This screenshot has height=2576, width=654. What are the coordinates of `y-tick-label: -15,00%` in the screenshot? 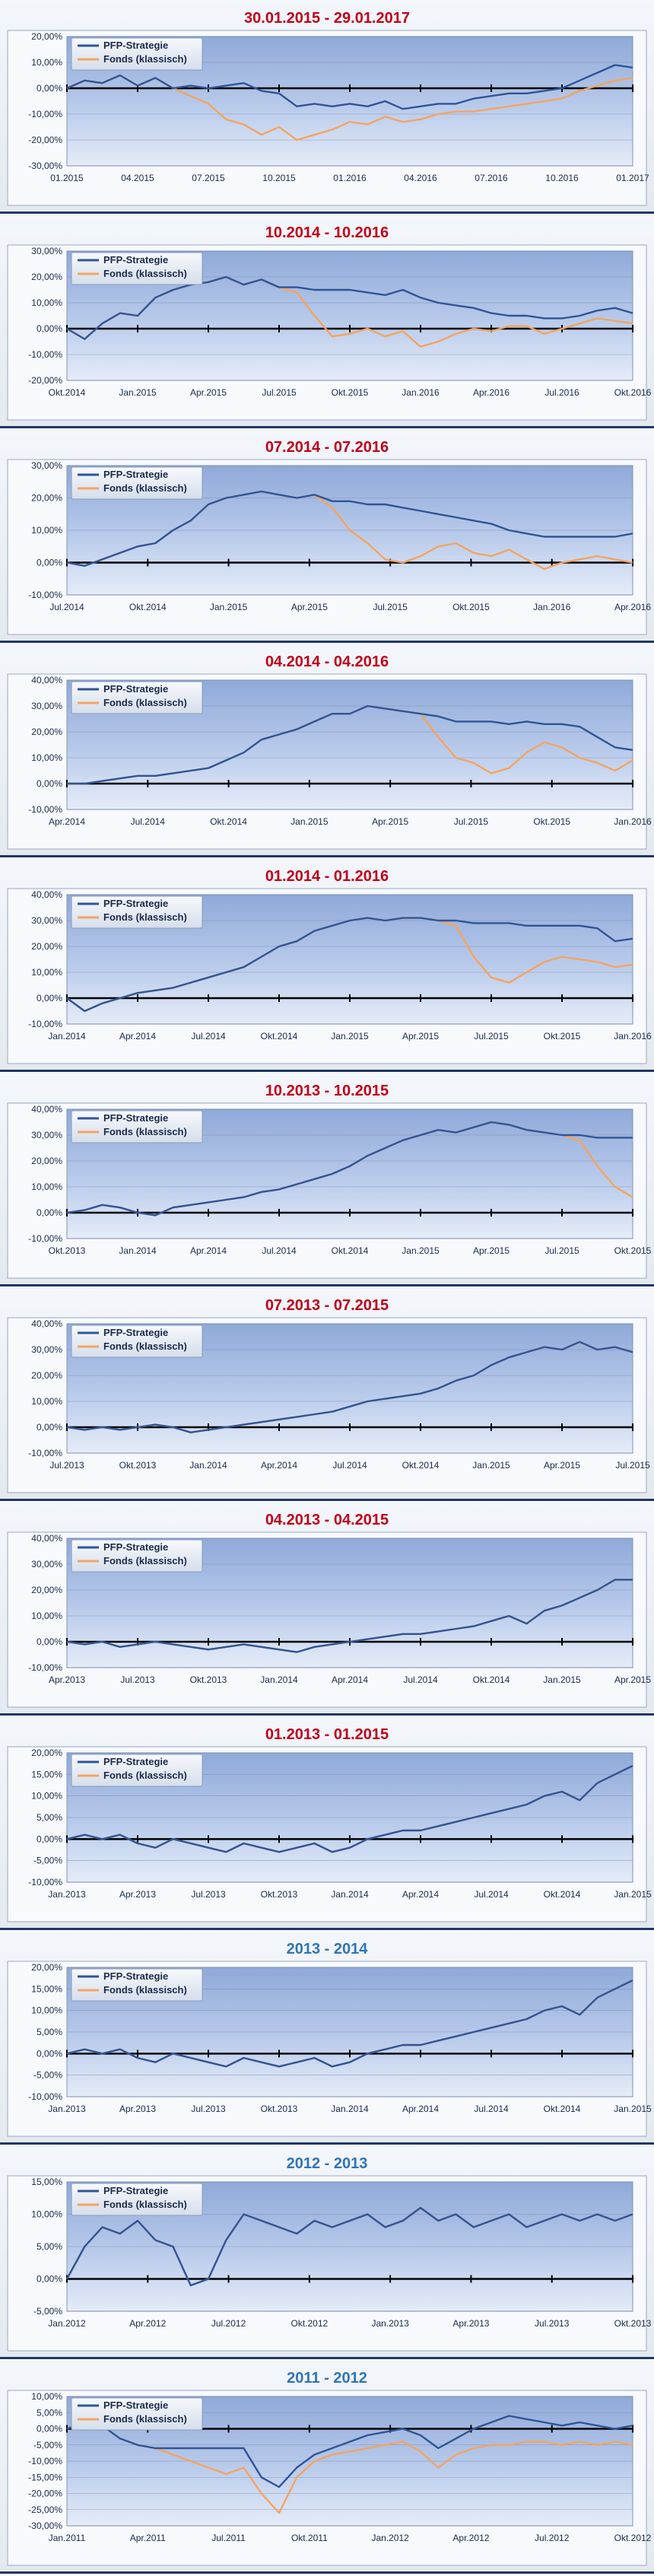 It's located at (45, 2477).